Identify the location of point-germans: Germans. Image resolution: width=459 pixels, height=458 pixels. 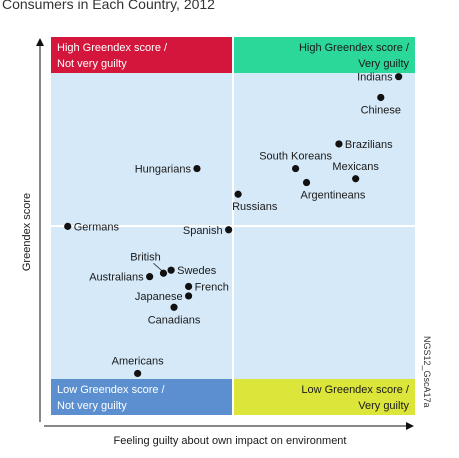
(91, 227).